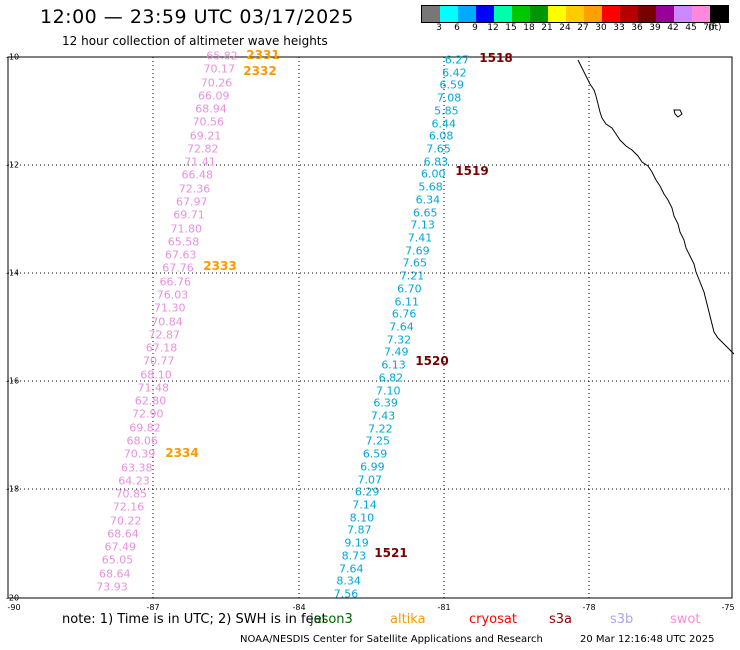 This screenshot has width=740, height=650. Describe the element at coordinates (354, 556) in the screenshot. I see `wave-height-label: 8.73` at that location.